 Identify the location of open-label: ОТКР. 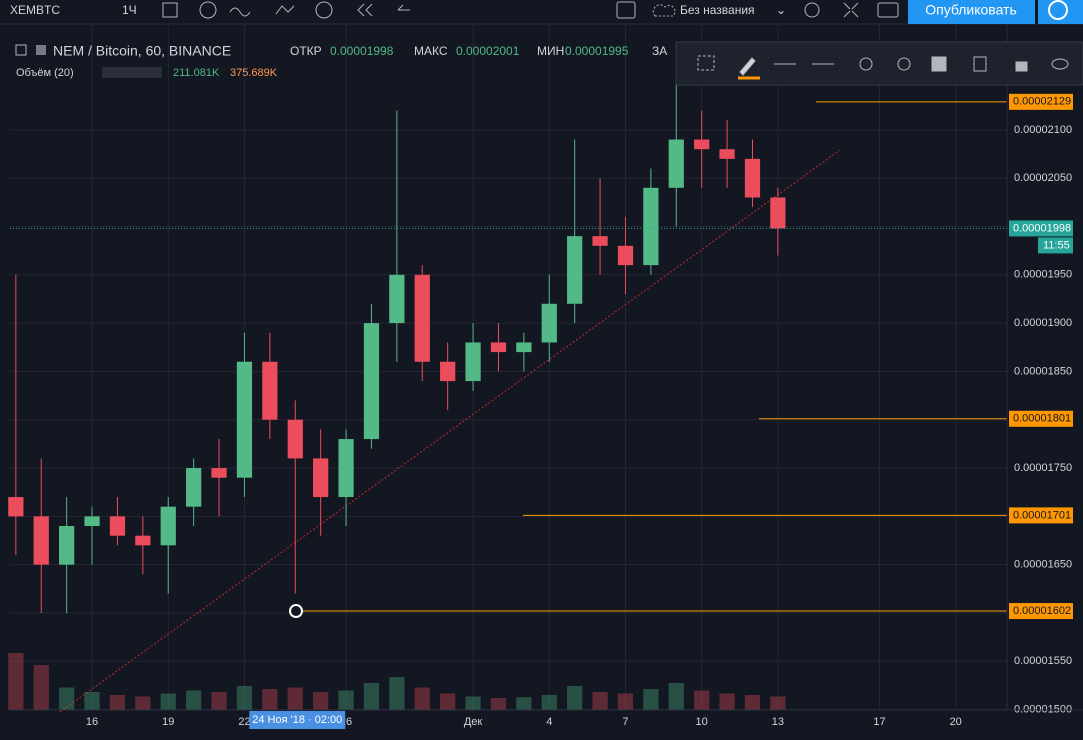
(306, 51).